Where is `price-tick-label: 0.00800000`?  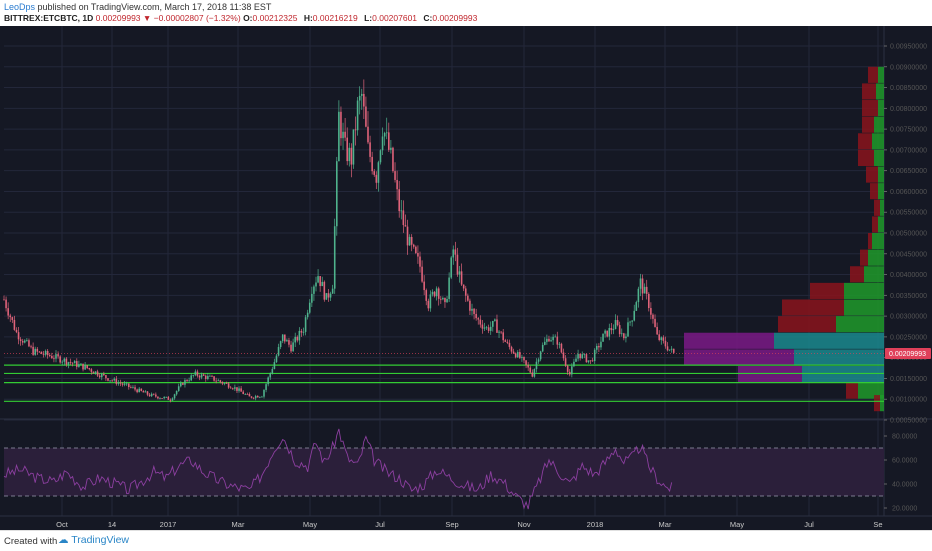
price-tick-label: 0.00800000 is located at coordinates (908, 109).